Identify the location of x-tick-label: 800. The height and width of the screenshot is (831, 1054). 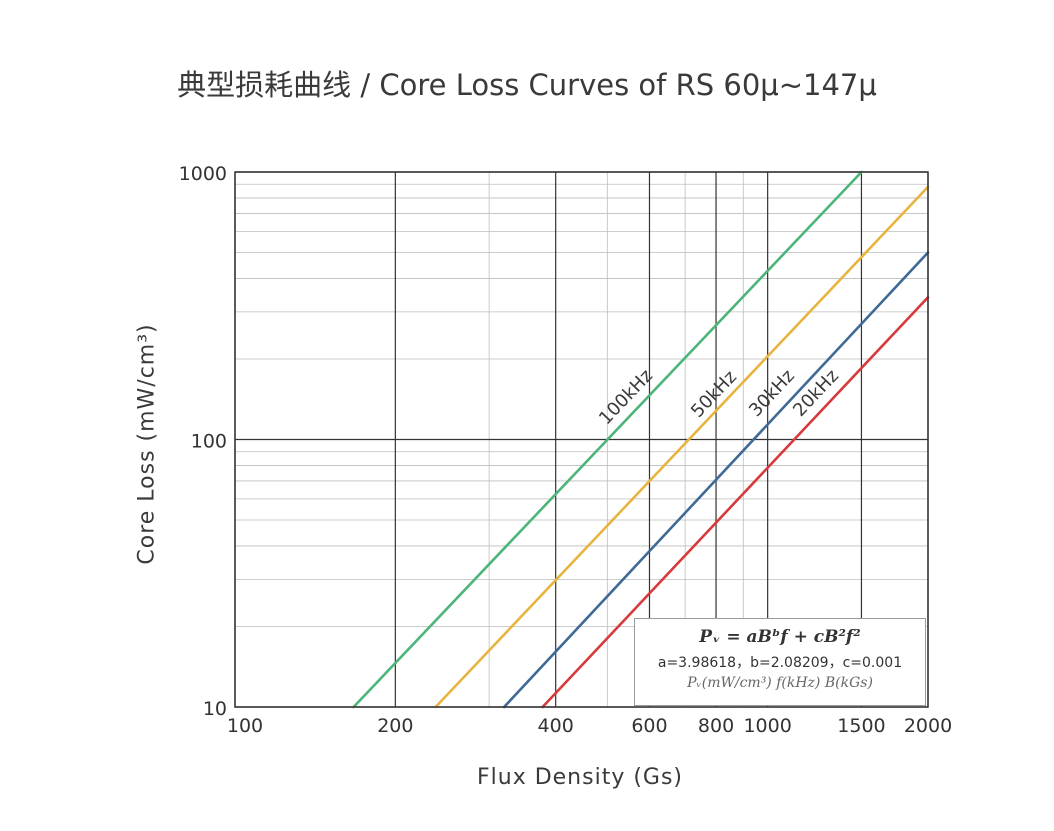
(716, 726).